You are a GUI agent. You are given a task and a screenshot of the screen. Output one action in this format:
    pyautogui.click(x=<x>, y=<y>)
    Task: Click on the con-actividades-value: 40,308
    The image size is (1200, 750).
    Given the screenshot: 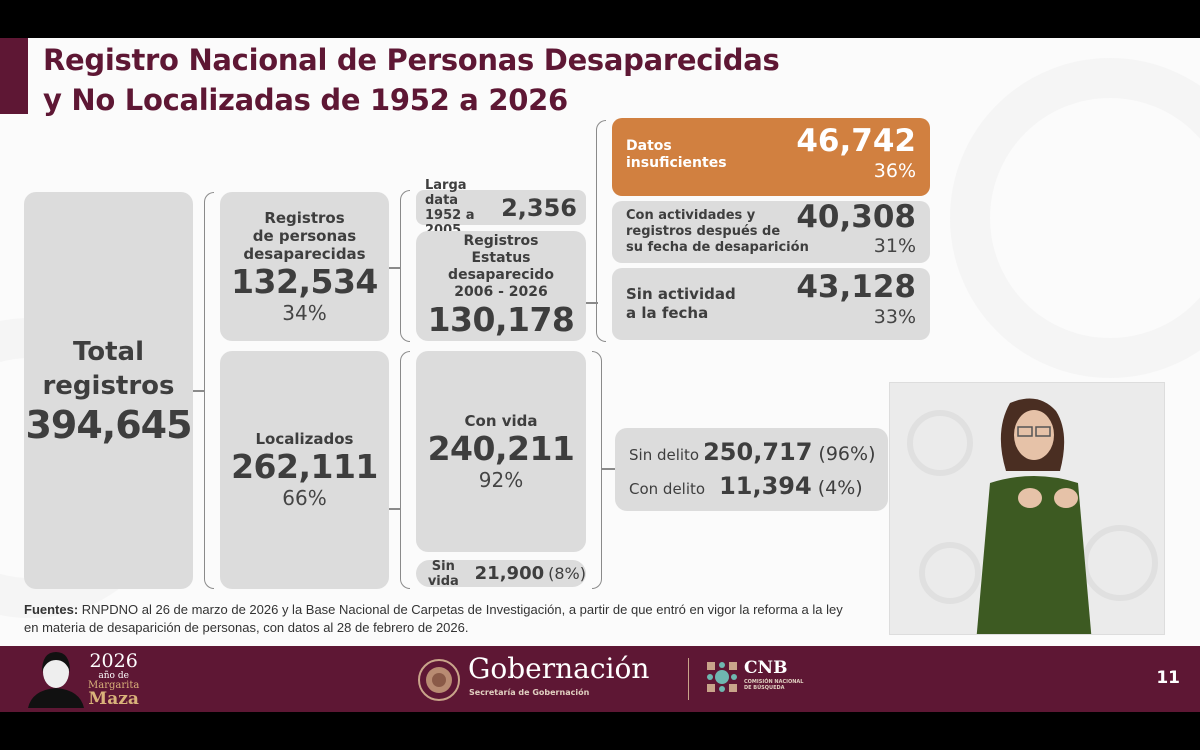 What is the action you would take?
    pyautogui.click(x=856, y=217)
    